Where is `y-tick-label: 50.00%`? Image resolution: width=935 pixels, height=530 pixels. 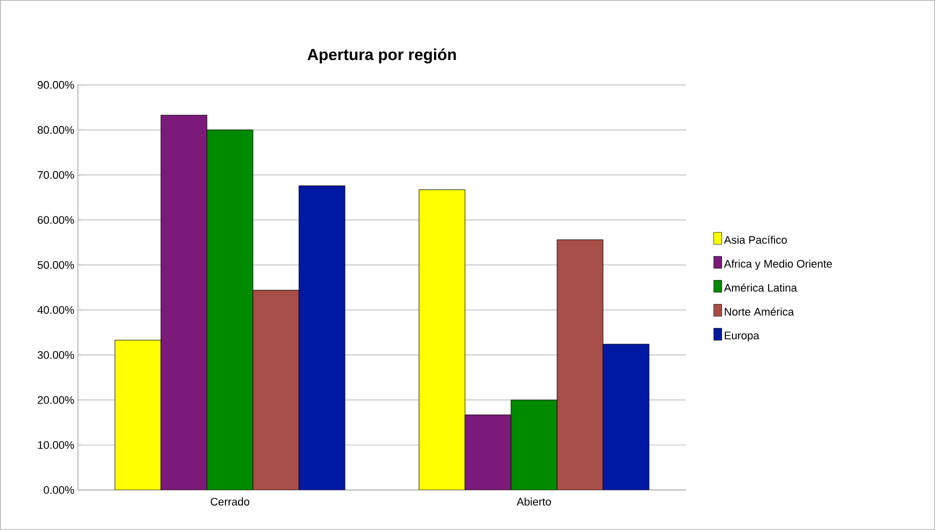
y-tick-label: 50.00% is located at coordinates (56, 265).